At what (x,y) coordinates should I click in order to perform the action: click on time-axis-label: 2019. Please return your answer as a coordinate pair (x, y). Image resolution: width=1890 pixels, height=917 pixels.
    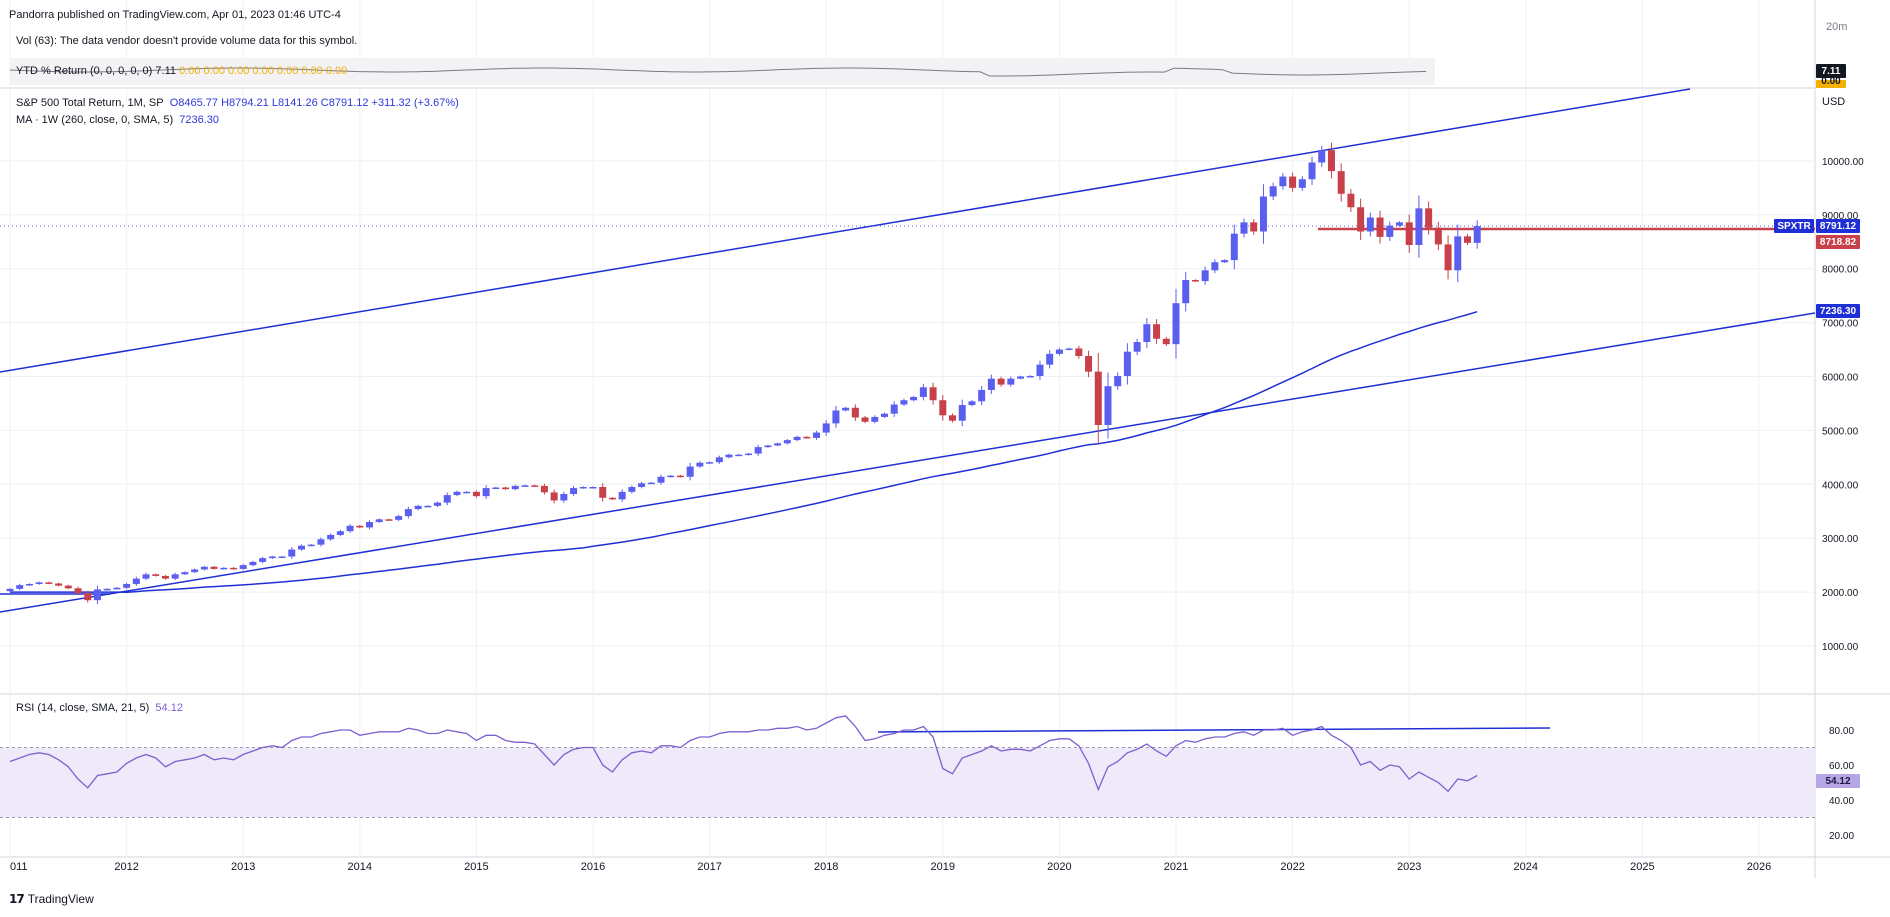
    Looking at the image, I should click on (943, 867).